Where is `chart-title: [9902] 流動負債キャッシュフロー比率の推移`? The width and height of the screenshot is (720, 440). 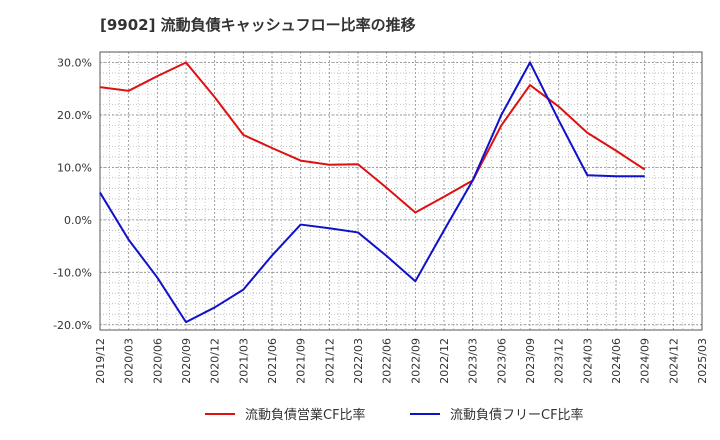 chart-title: [9902] 流動負債キャッシュフロー比率の推移 is located at coordinates (258, 25).